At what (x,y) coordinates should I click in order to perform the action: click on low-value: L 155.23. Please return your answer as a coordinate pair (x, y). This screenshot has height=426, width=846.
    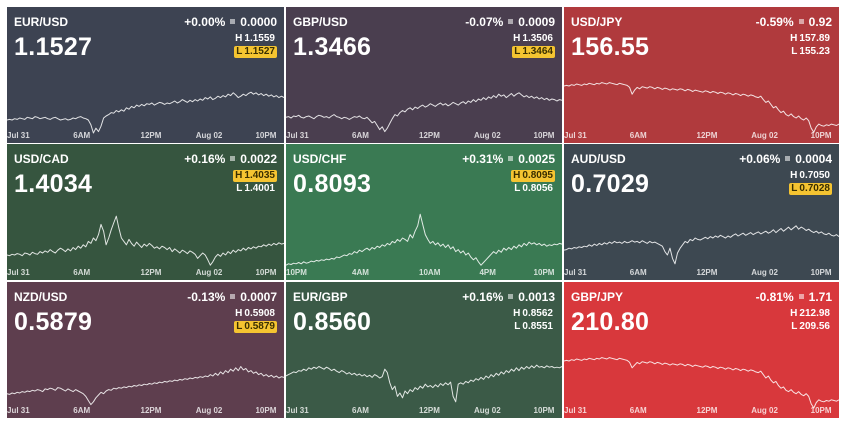
    Looking at the image, I should click on (810, 51).